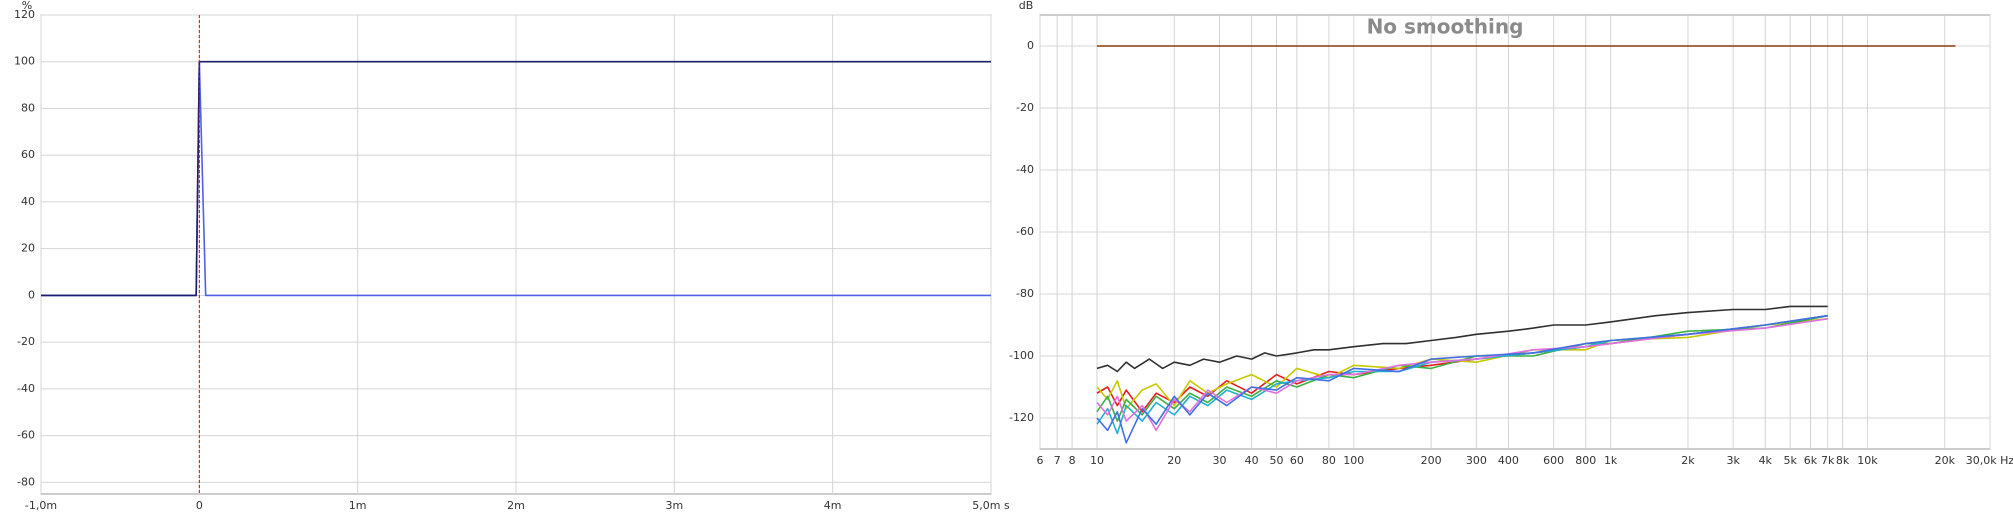 Image resolution: width=2013 pixels, height=515 pixels. What do you see at coordinates (1989, 460) in the screenshot?
I see `x-tick-label: 30,0k Hz` at bounding box center [1989, 460].